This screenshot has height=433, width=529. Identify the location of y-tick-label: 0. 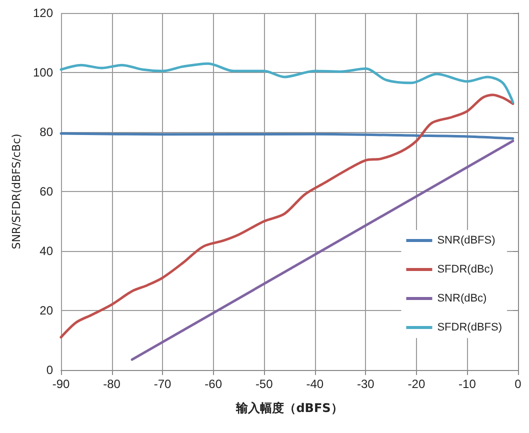
(50, 370).